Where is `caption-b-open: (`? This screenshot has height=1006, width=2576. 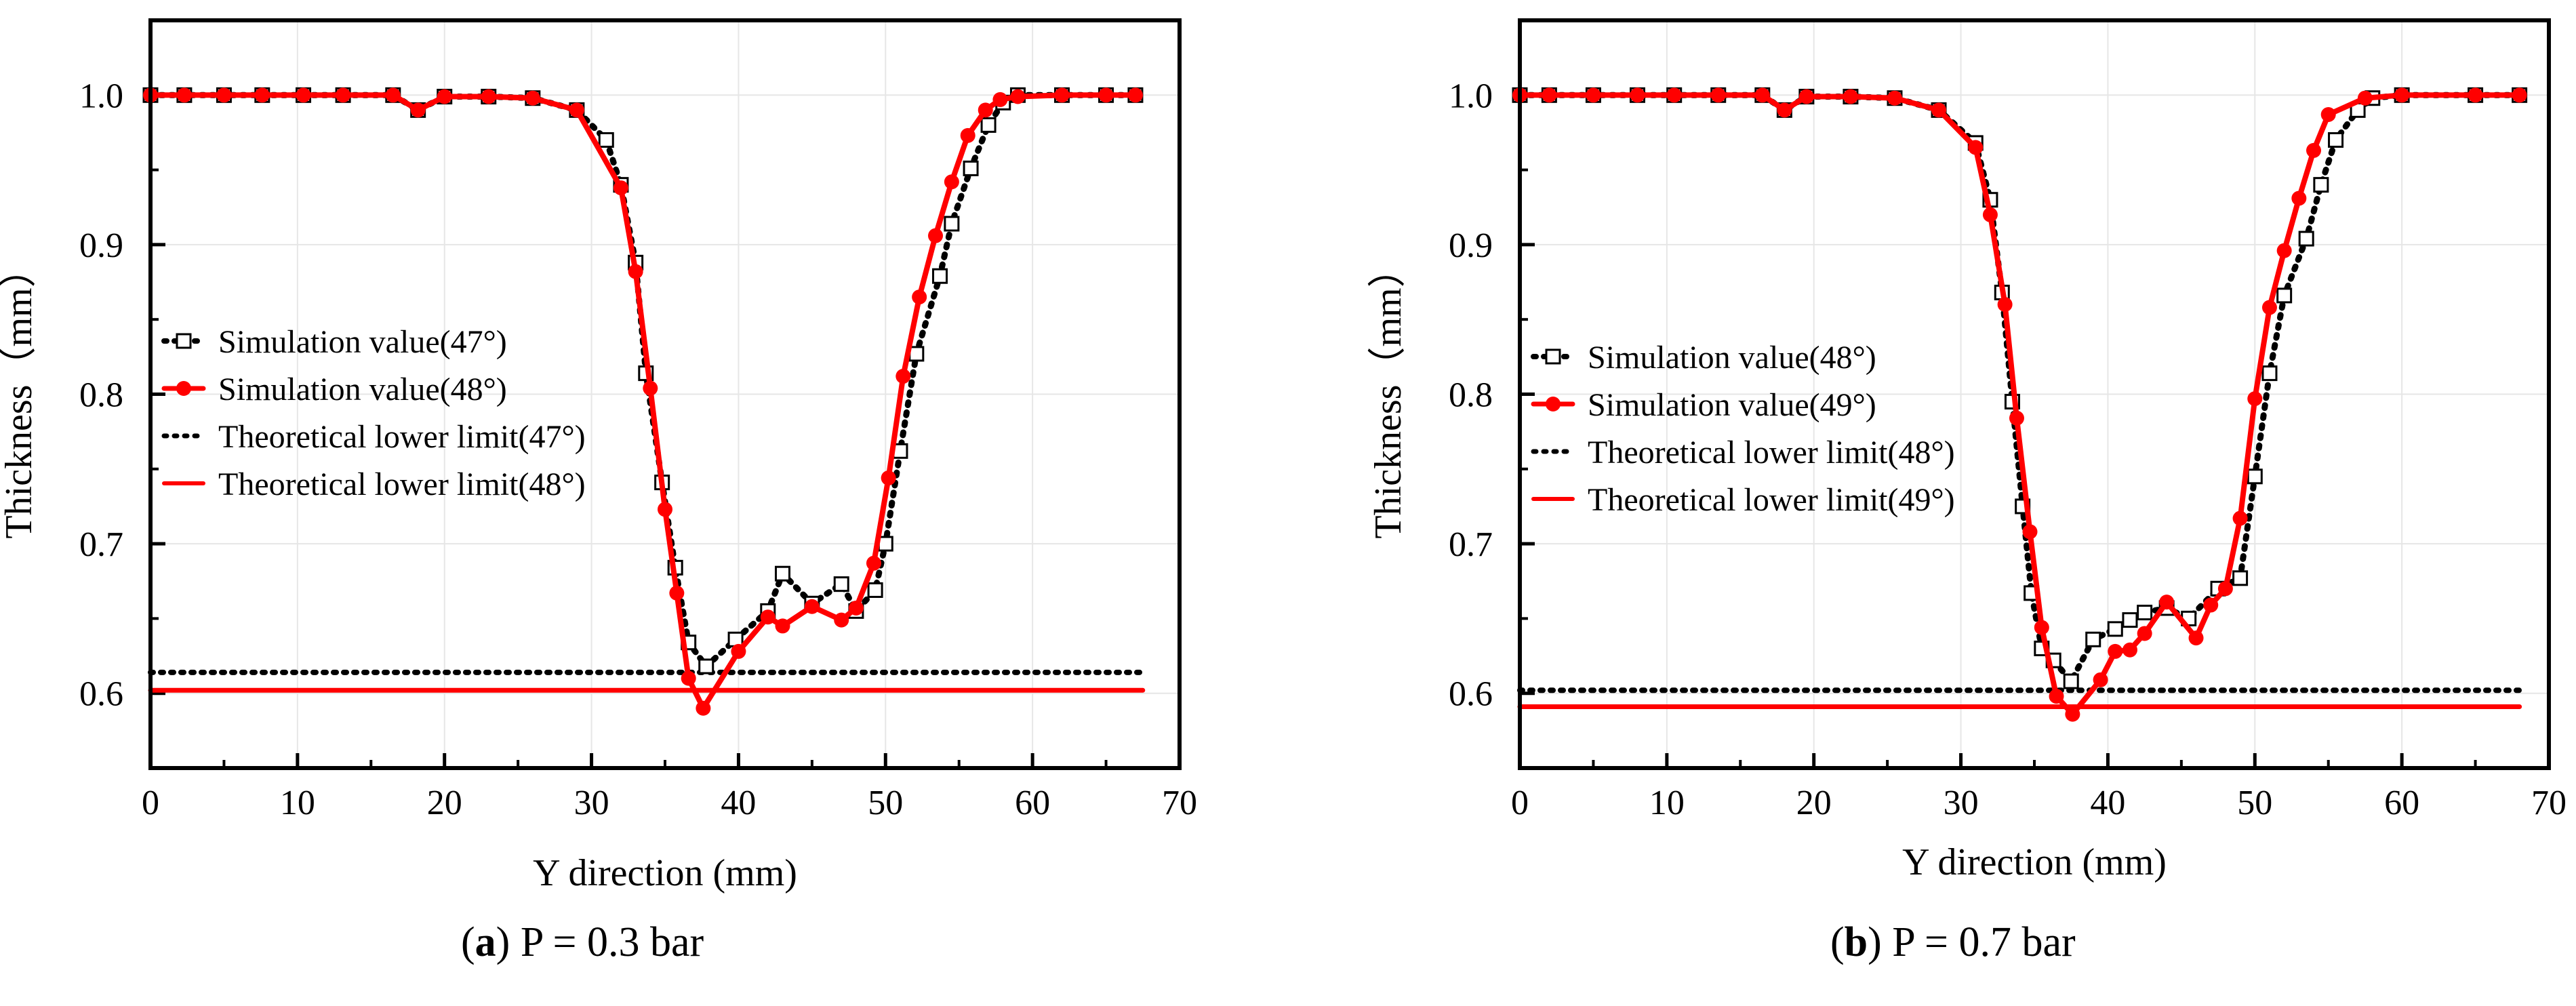 caption-b-open: ( is located at coordinates (1837, 942).